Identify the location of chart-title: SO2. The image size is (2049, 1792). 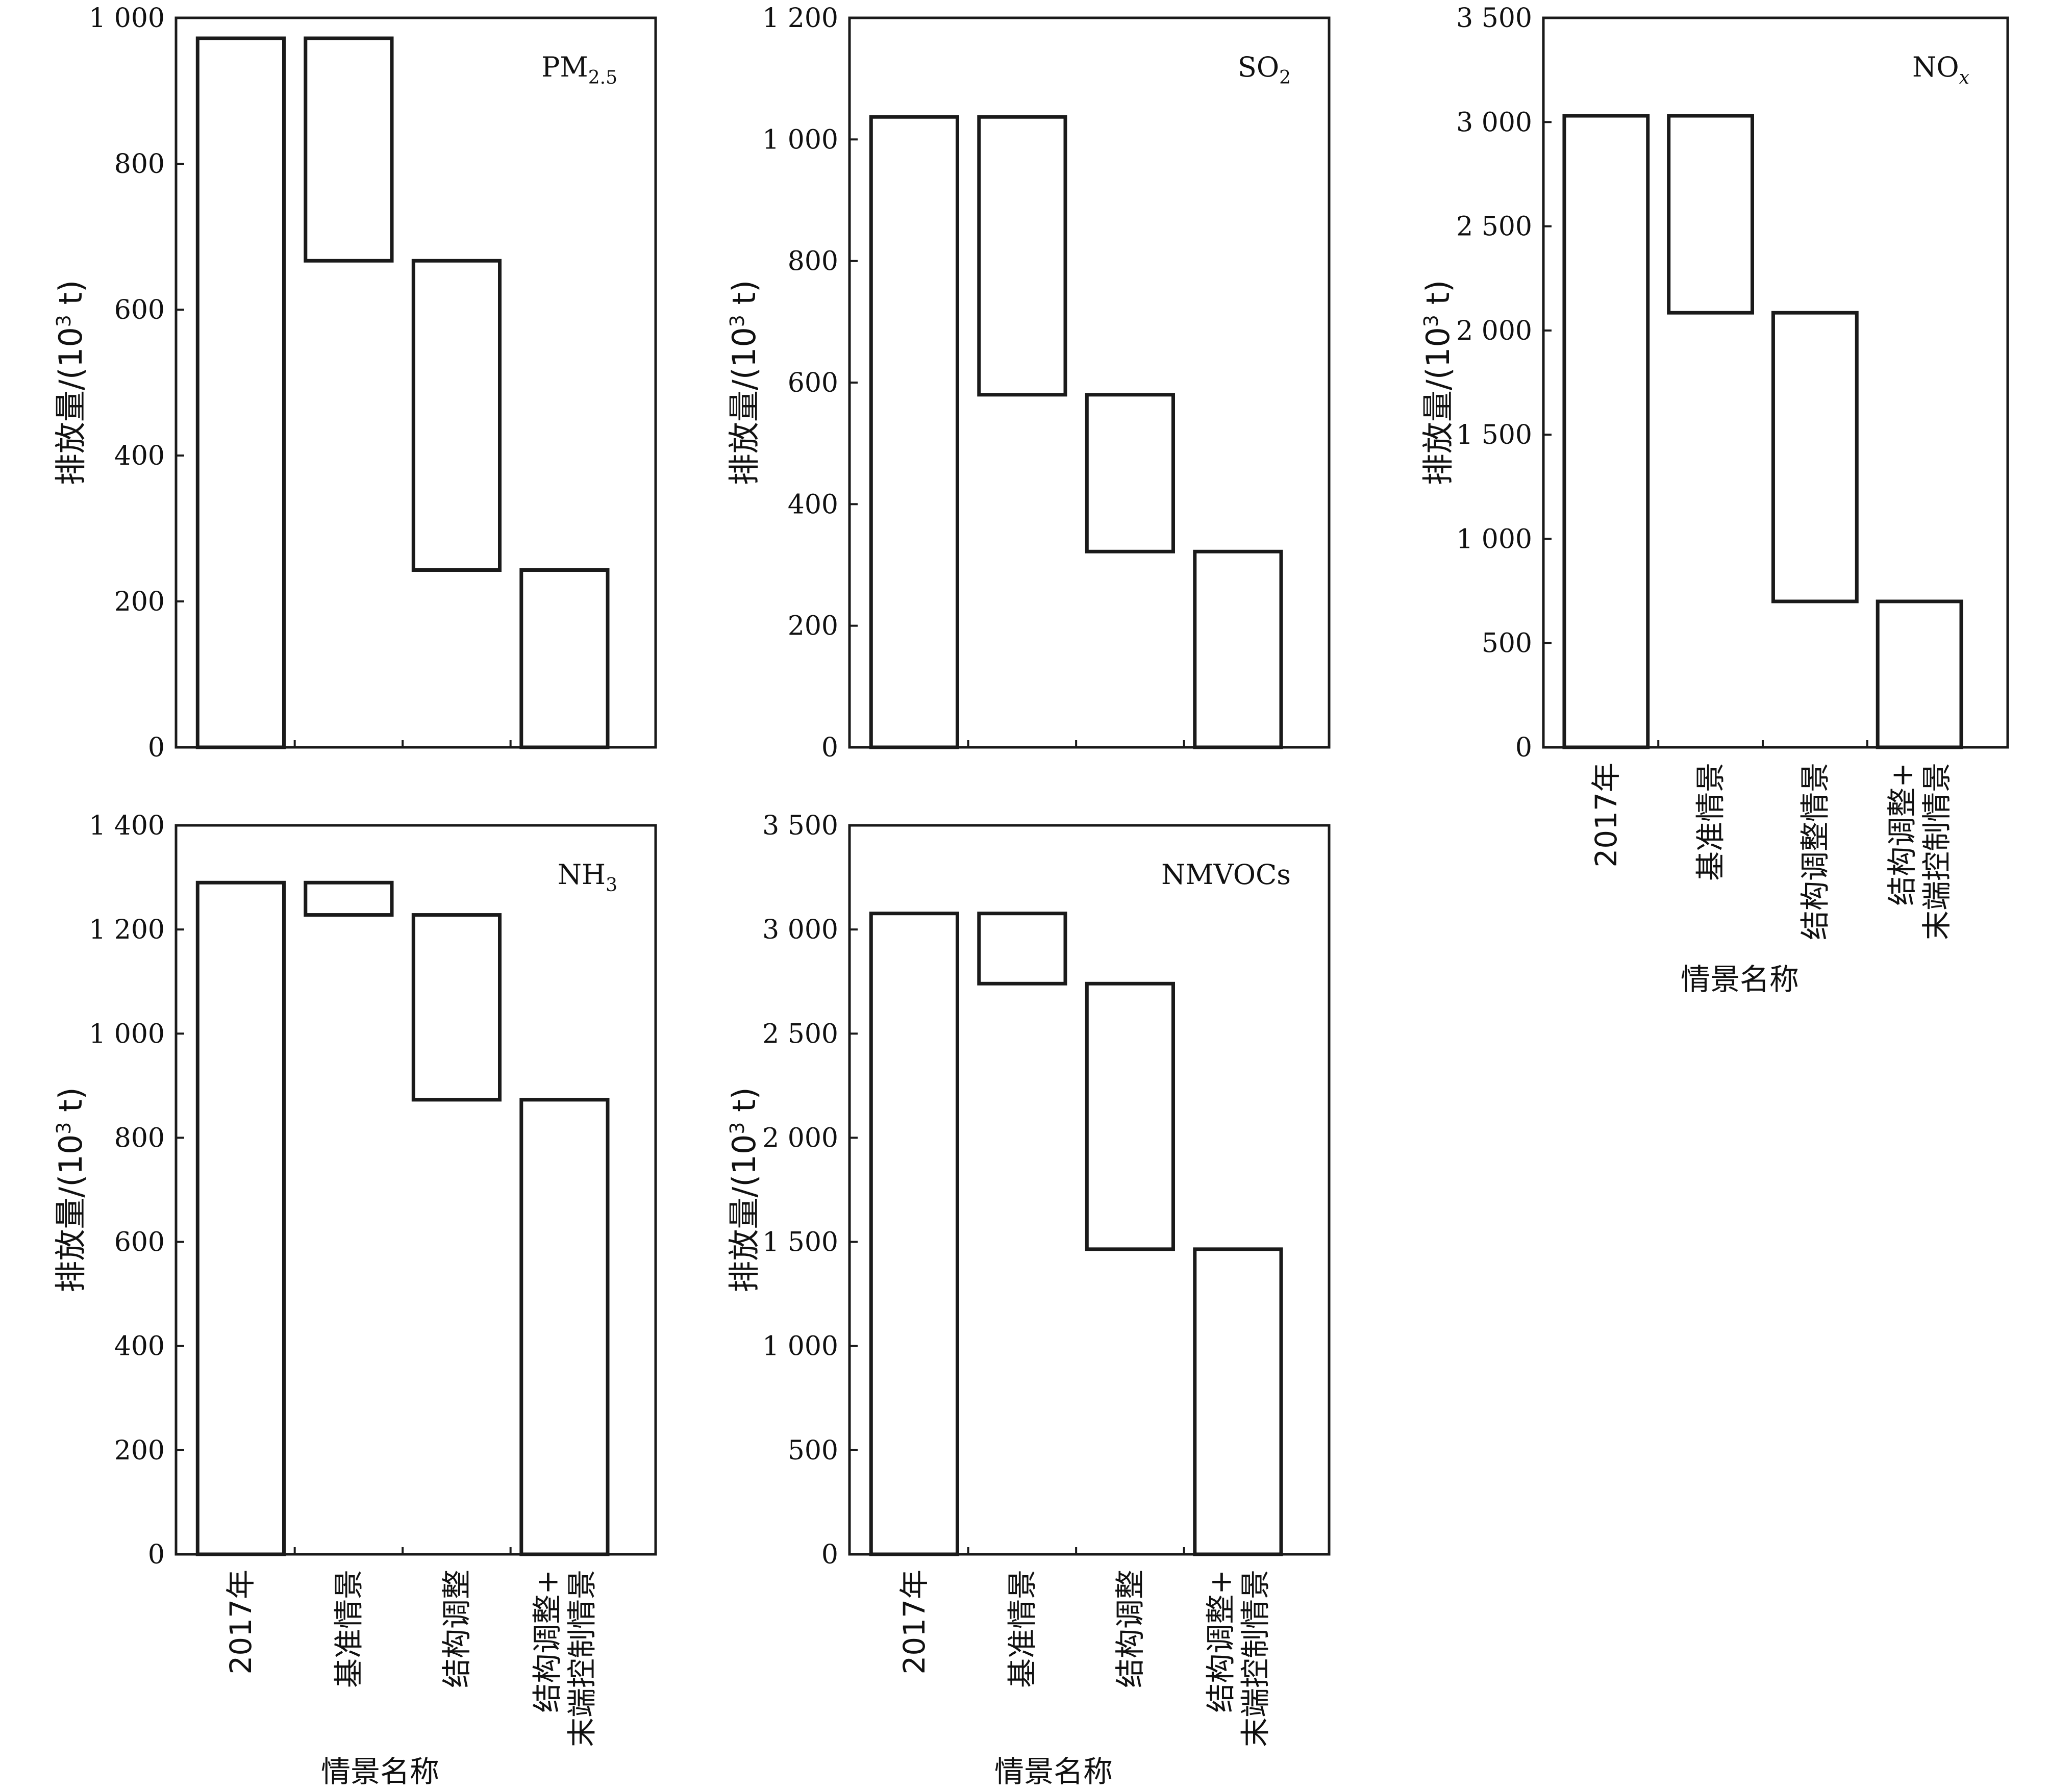
(1265, 69).